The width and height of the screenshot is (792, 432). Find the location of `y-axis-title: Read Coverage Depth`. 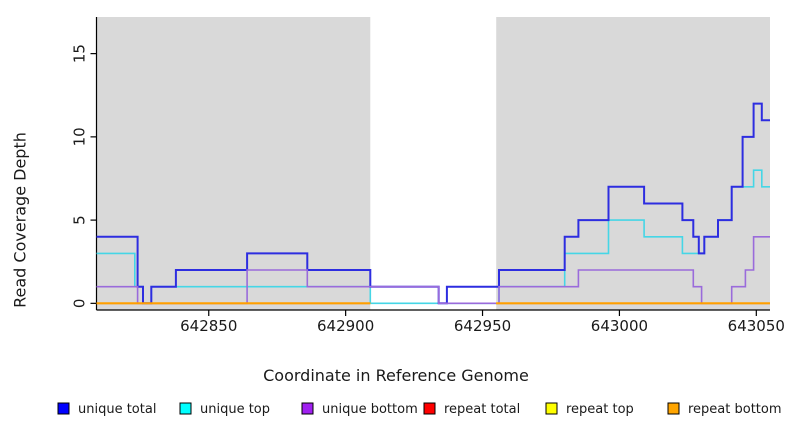

y-axis-title: Read Coverage Depth is located at coordinates (20, 220).